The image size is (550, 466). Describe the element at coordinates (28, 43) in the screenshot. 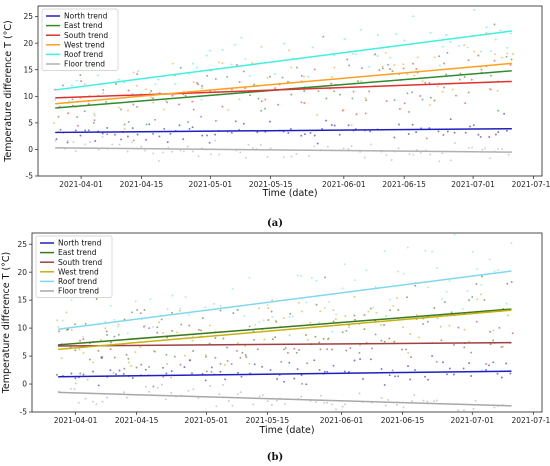

I see `y-tick-label: 20` at that location.